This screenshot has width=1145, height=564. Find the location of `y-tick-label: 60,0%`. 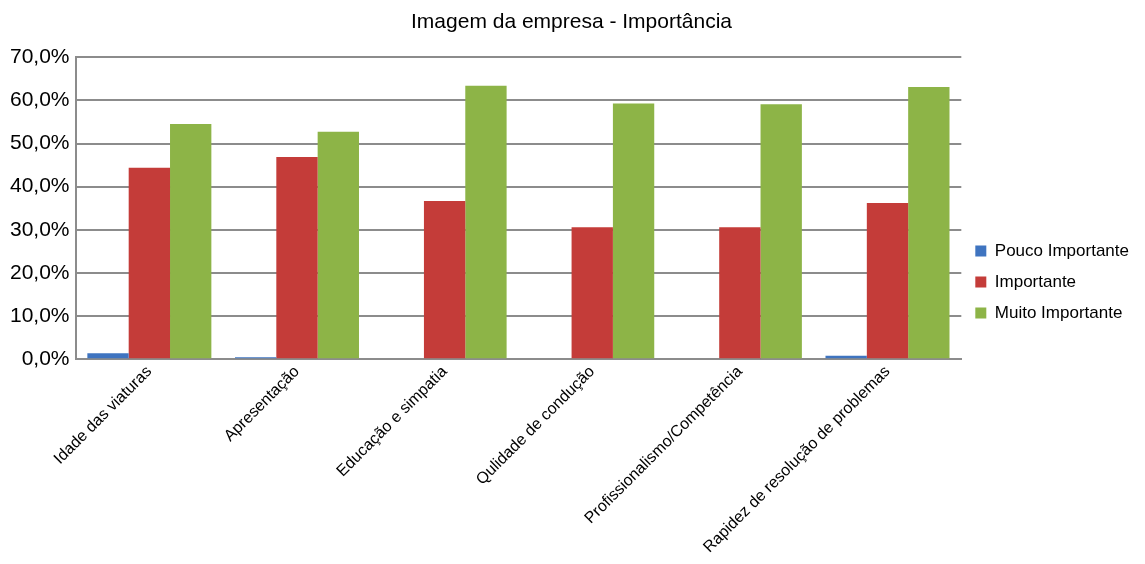

y-tick-label: 60,0% is located at coordinates (40, 99).